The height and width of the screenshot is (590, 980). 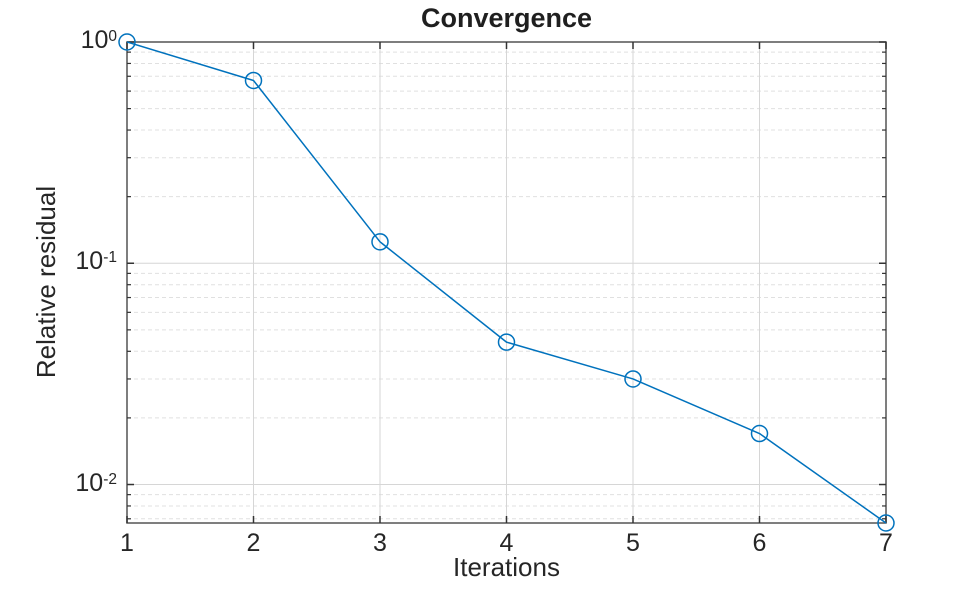 What do you see at coordinates (46, 282) in the screenshot?
I see `y-axis-label: Relative residual` at bounding box center [46, 282].